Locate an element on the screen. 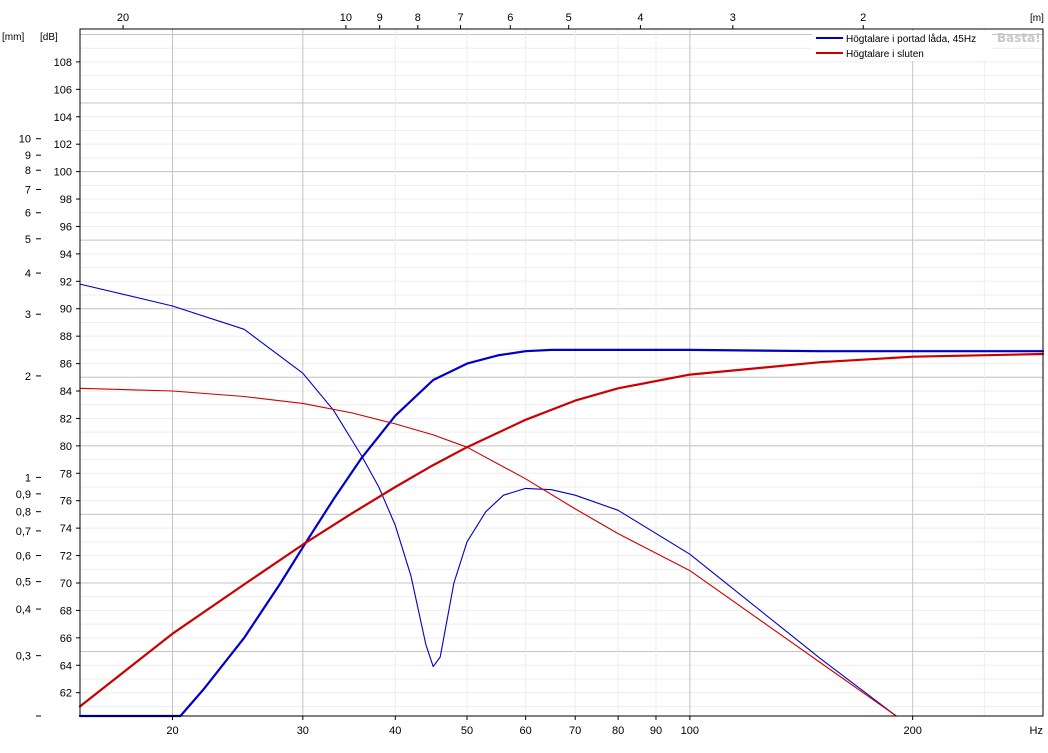  mm-tick-label: 3 is located at coordinates (28, 315).